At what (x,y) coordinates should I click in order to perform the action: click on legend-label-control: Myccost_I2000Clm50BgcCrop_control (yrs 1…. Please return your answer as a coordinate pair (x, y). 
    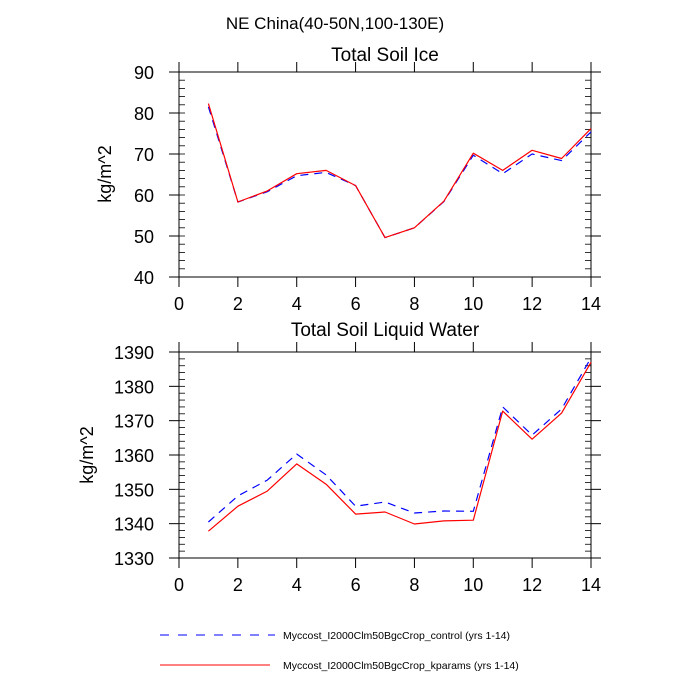
    Looking at the image, I should click on (396, 636).